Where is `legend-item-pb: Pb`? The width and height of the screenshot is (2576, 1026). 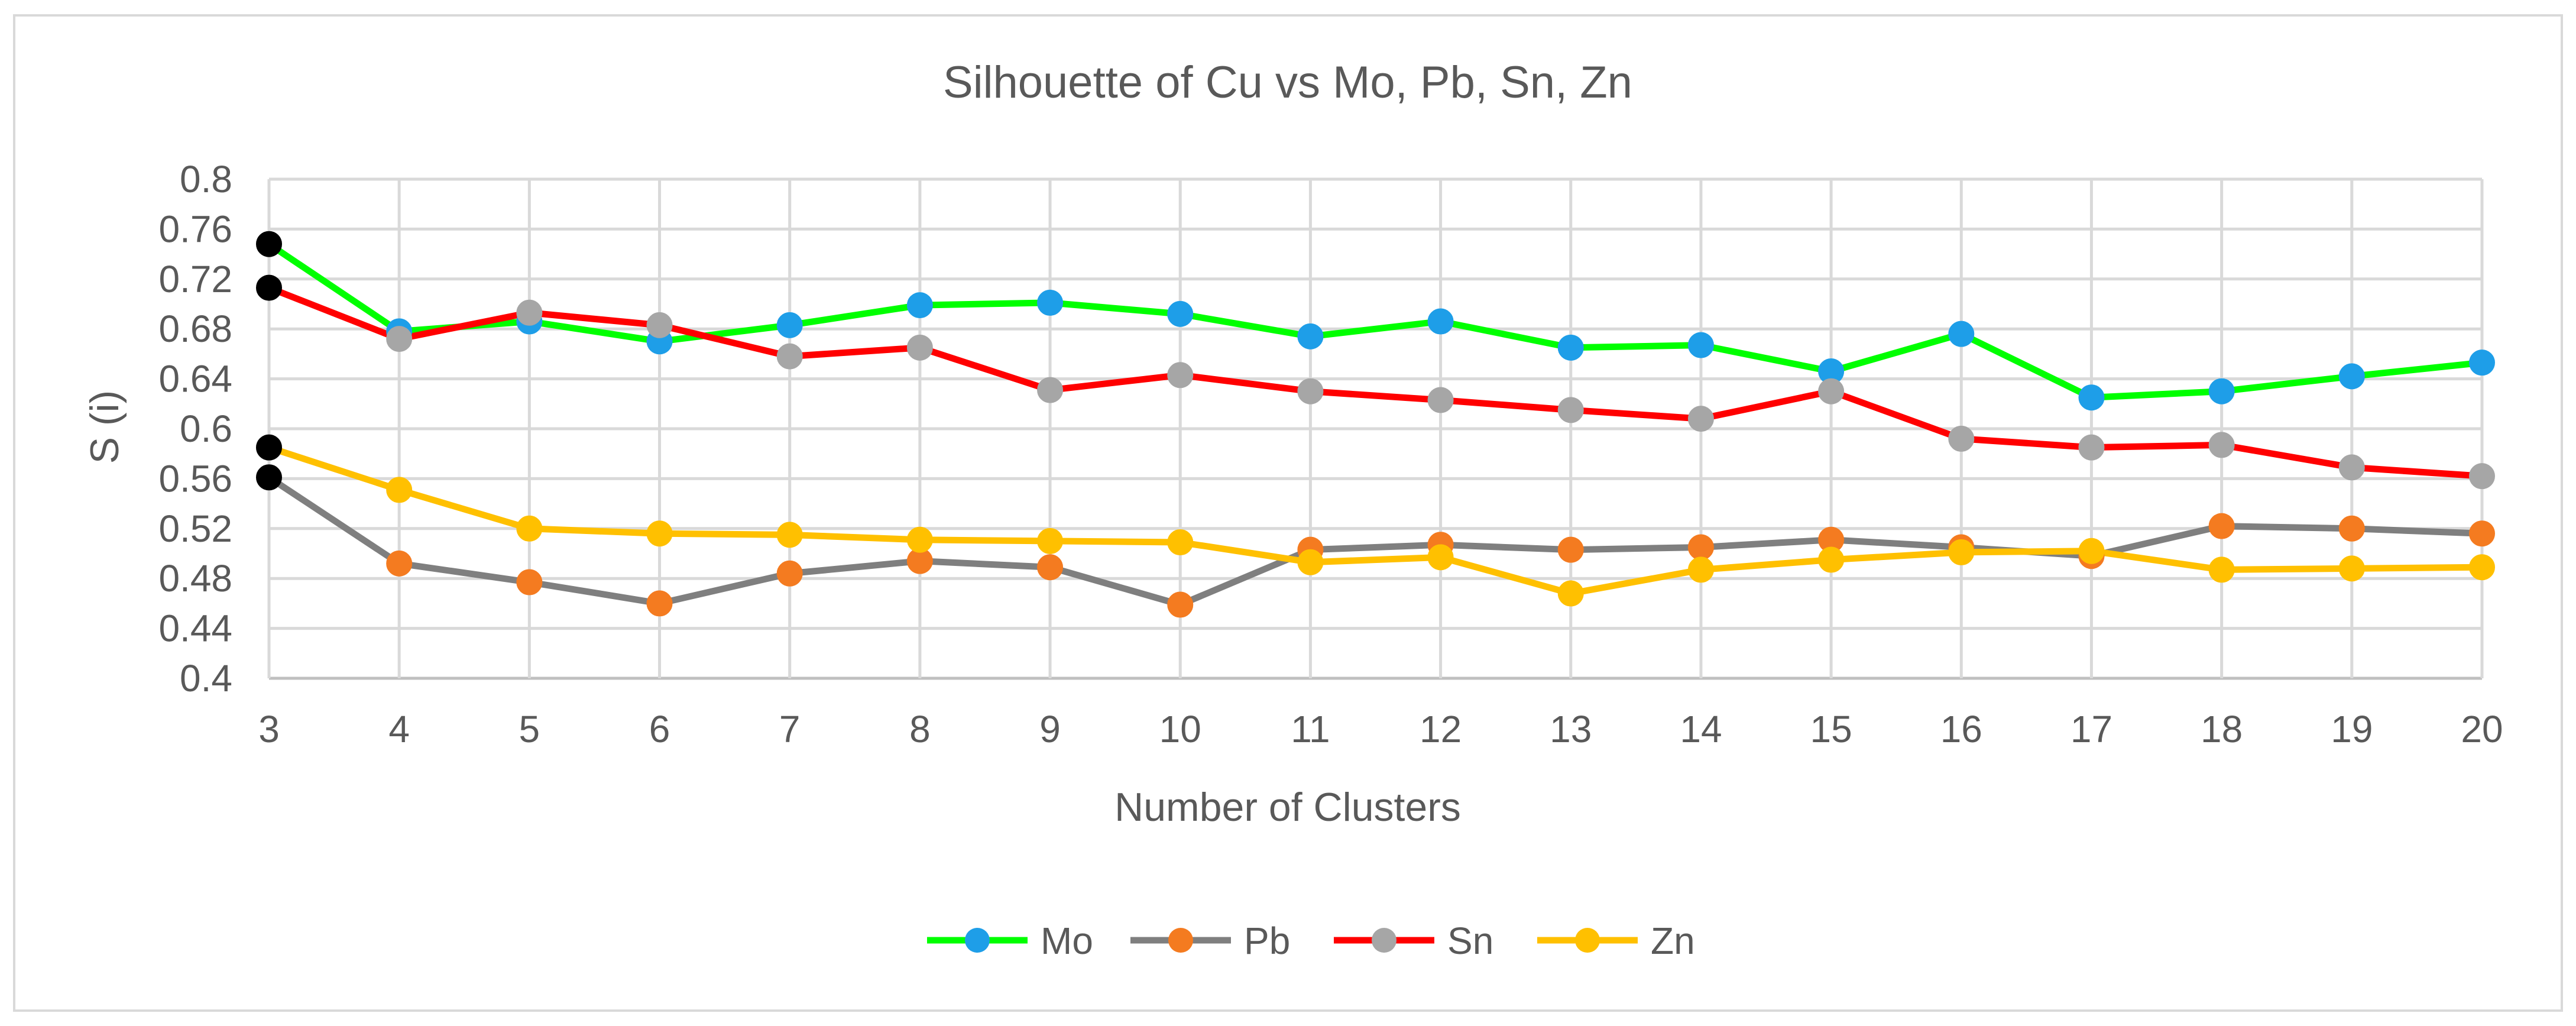
legend-item-pb: Pb is located at coordinates (1210, 941).